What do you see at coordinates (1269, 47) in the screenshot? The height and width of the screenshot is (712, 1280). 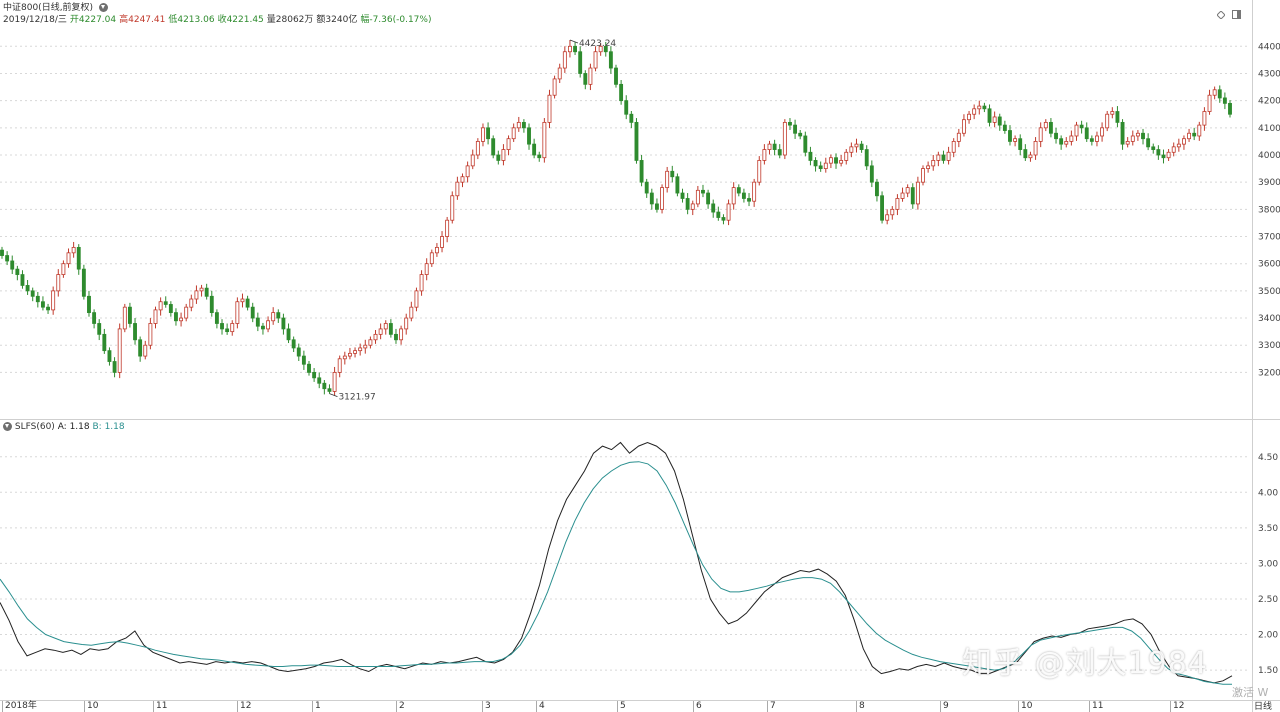 I see `price-tick-label: 4400` at bounding box center [1269, 47].